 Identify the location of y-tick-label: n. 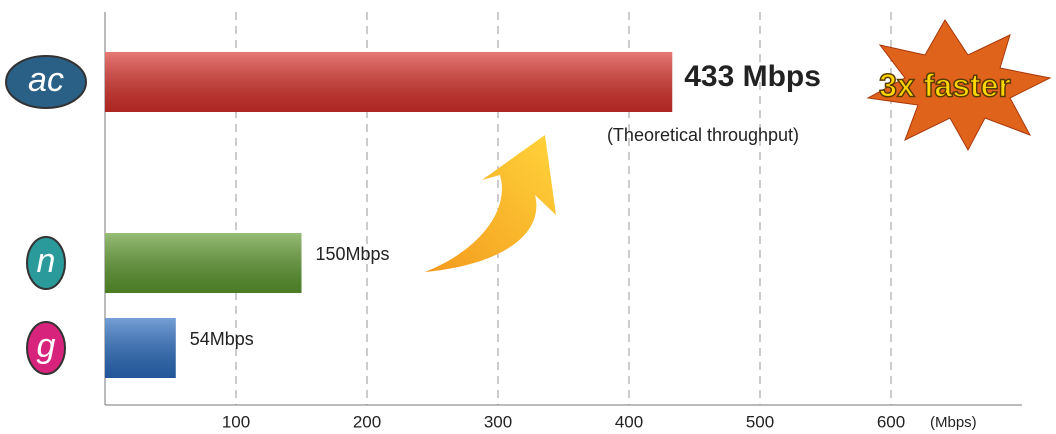
(46, 261).